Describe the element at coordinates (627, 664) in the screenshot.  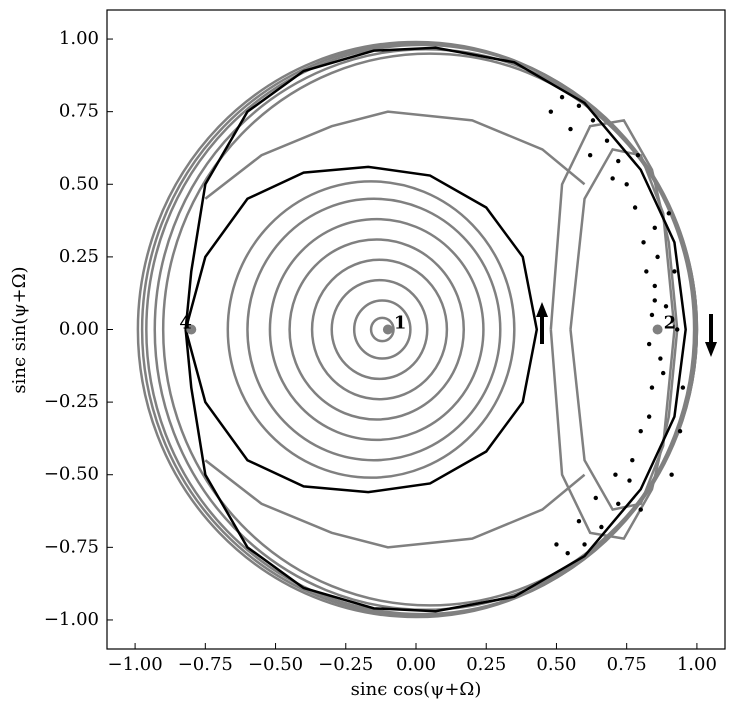
I see `x-tick-label: 0.75` at that location.